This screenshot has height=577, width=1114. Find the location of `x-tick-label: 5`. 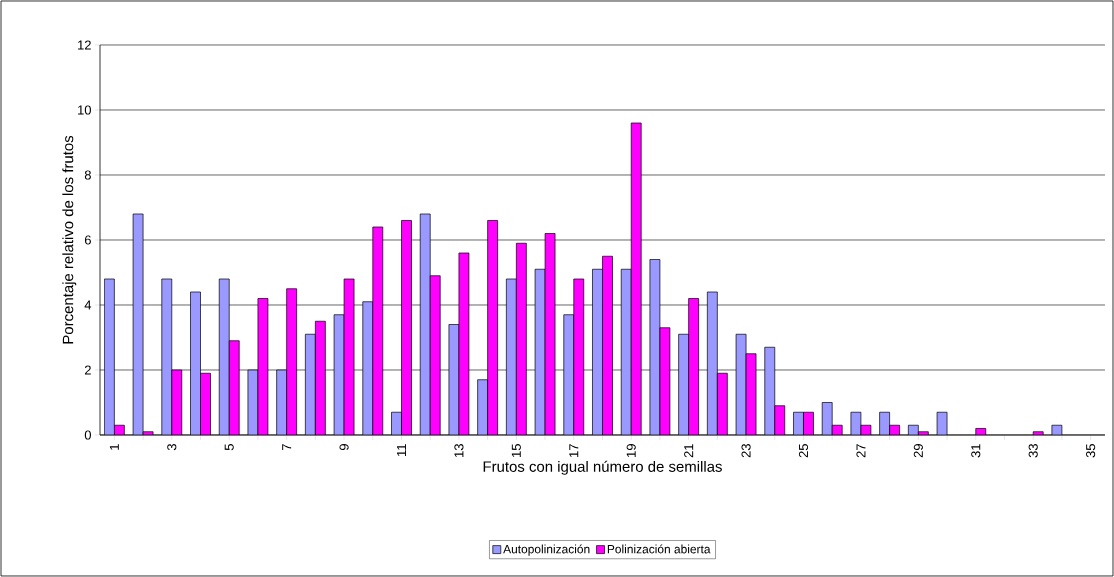

x-tick-label: 5 is located at coordinates (229, 447).